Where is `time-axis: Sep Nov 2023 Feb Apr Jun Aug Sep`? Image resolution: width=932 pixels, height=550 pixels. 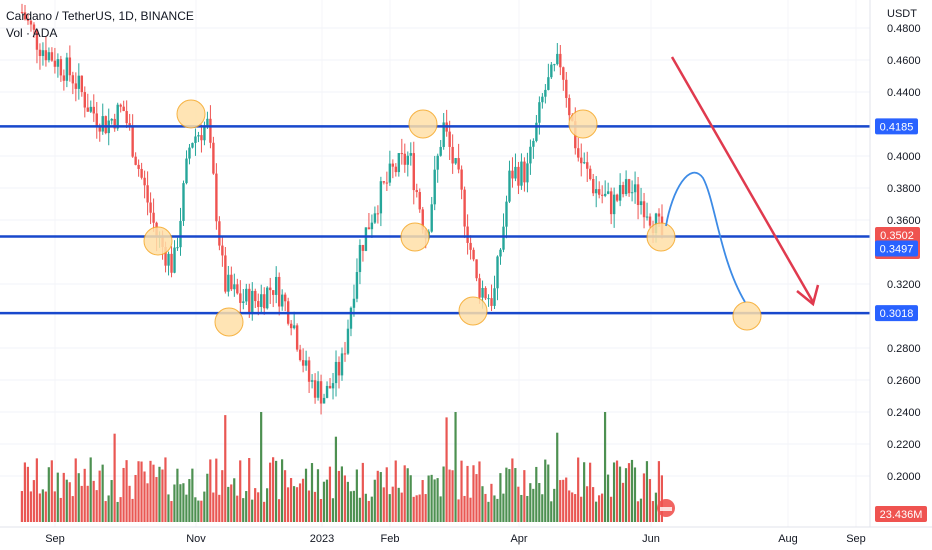 time-axis: Sep Nov 2023 Feb Apr Jun Aug Sep is located at coordinates (466, 535).